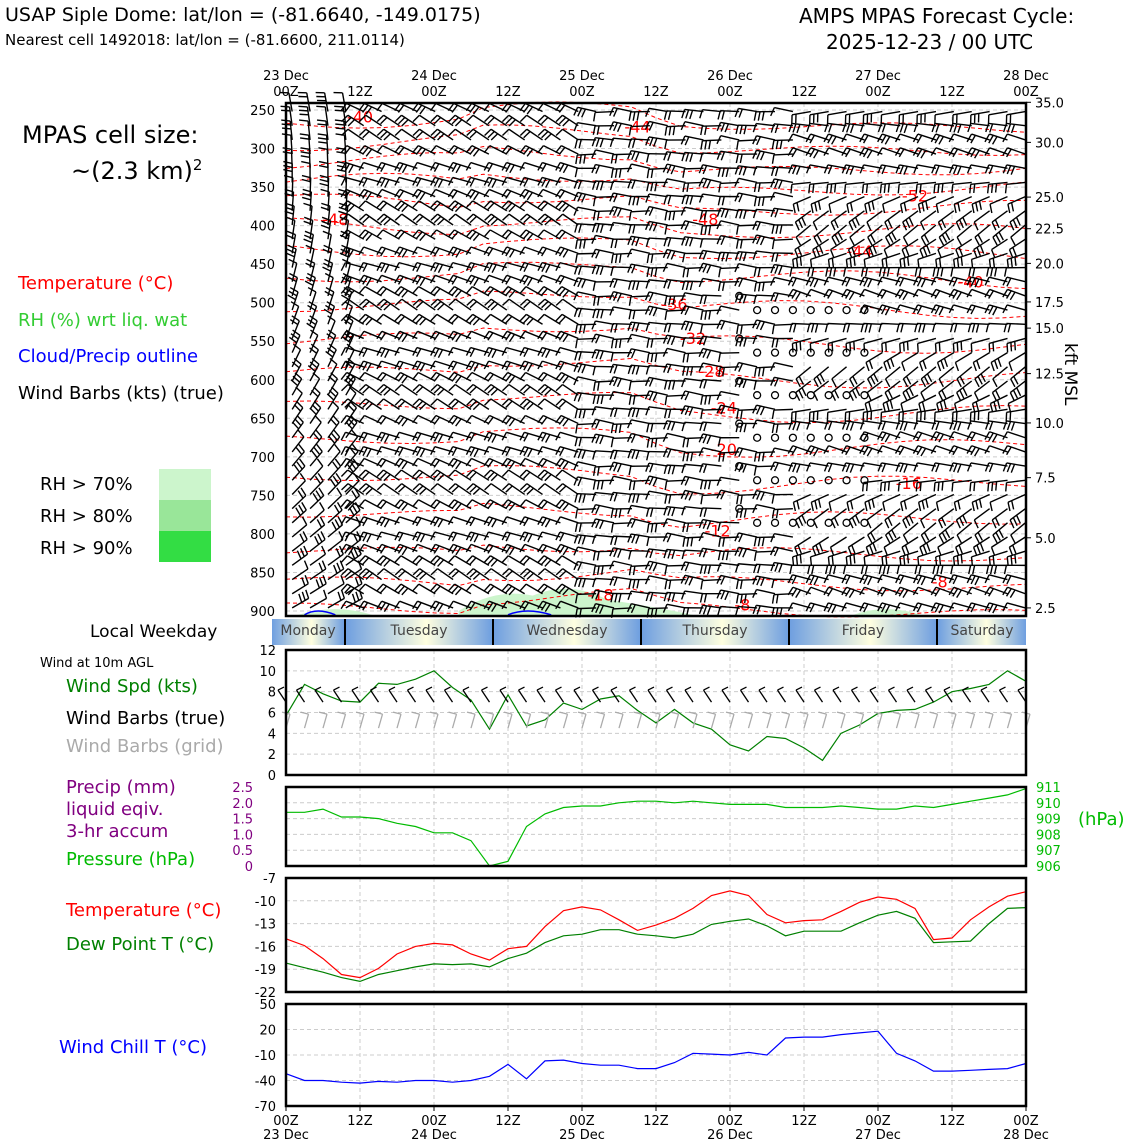  I want to click on kft-tick-label: 7.5, so click(1045, 479).